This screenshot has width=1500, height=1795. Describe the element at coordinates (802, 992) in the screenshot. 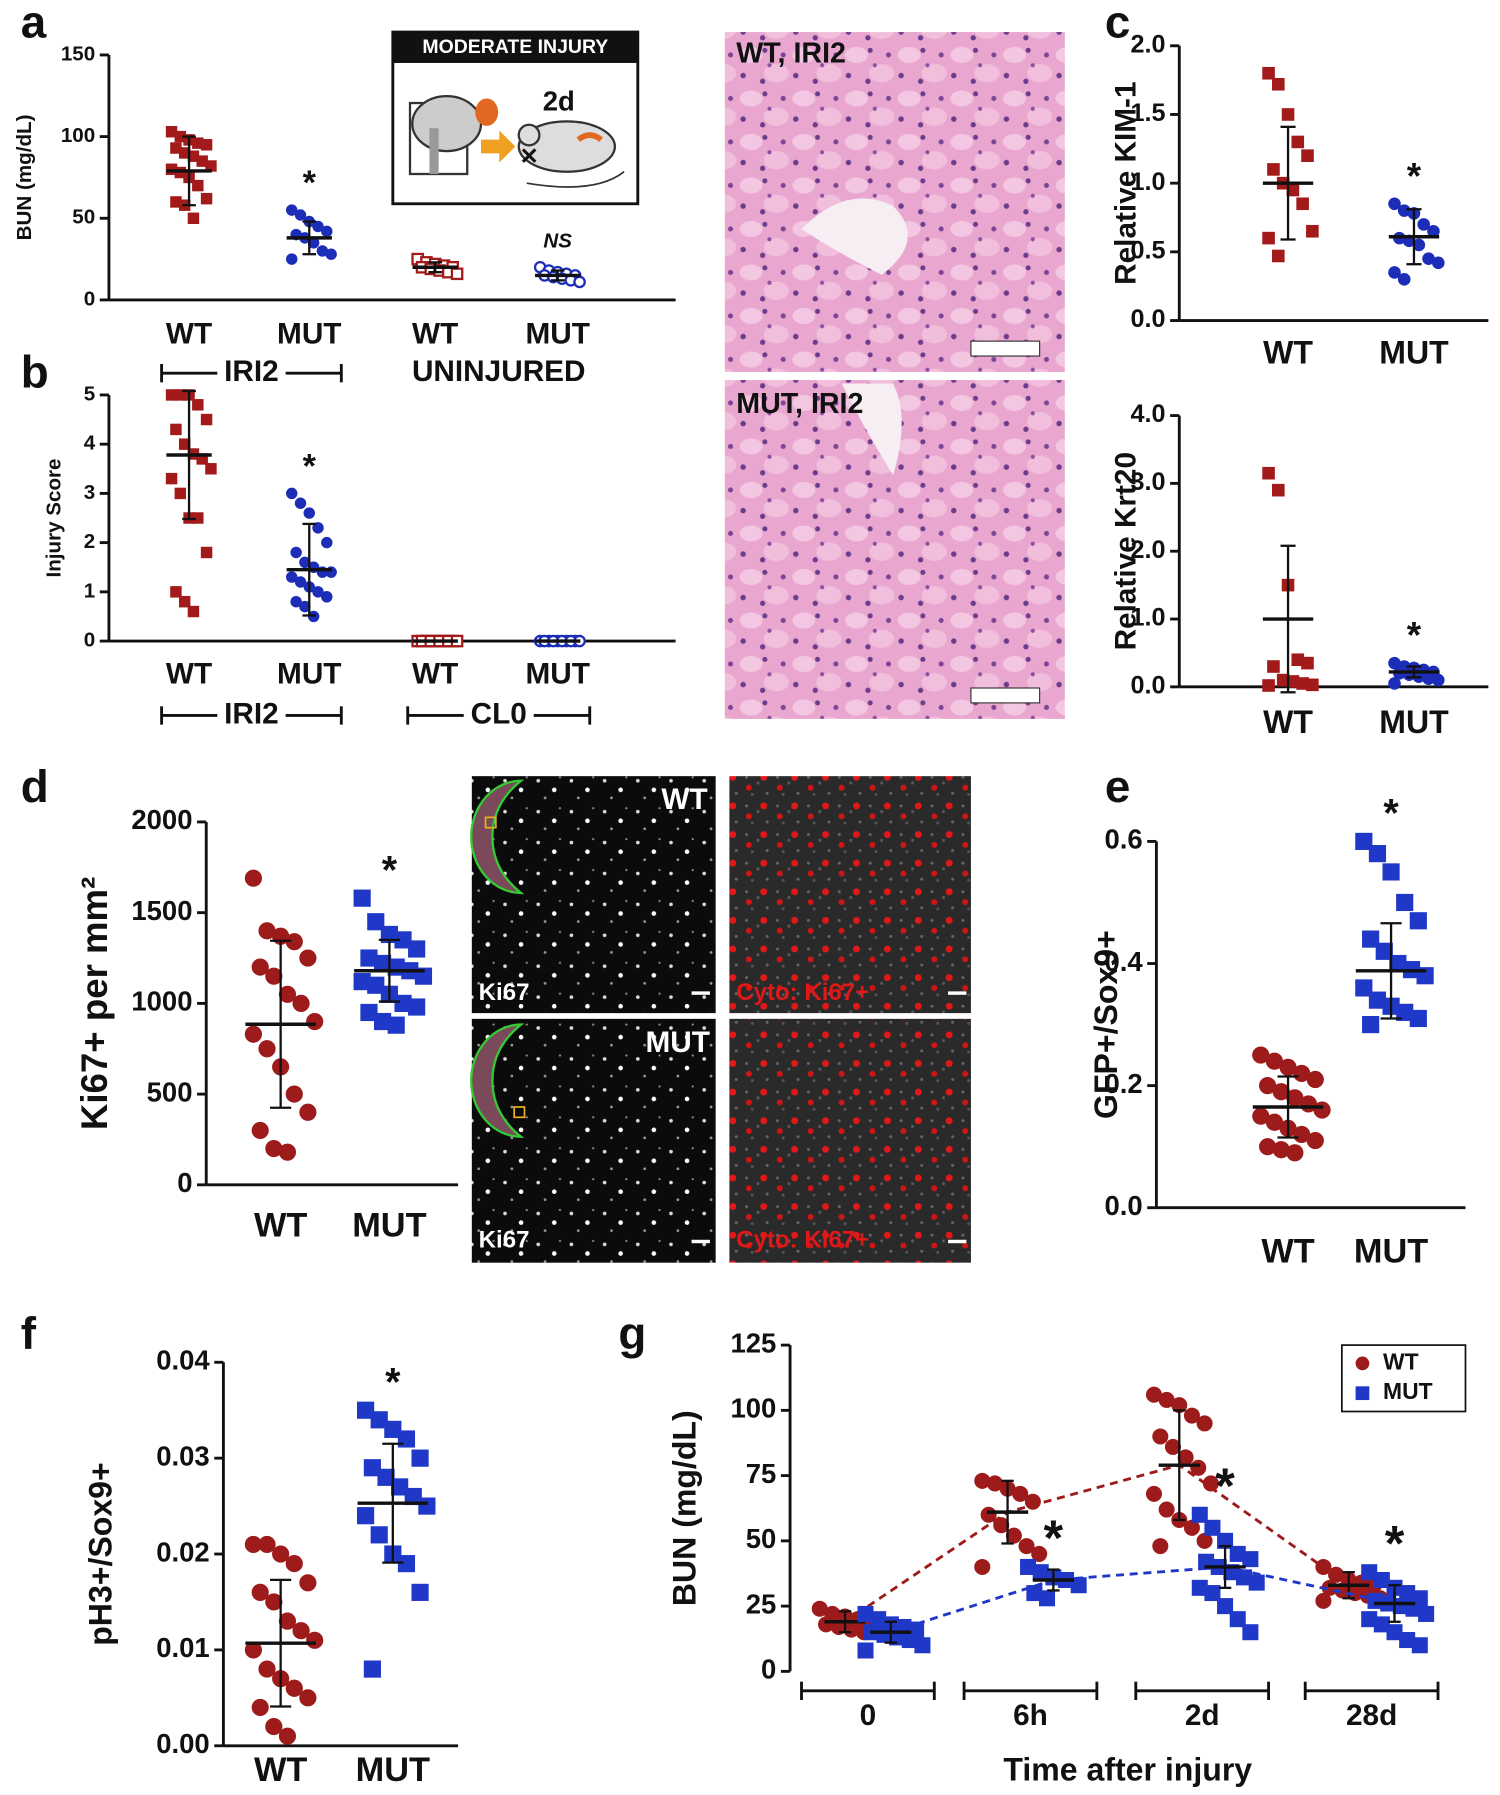

I see `image-overlay: Cyto: Ki67+` at that location.